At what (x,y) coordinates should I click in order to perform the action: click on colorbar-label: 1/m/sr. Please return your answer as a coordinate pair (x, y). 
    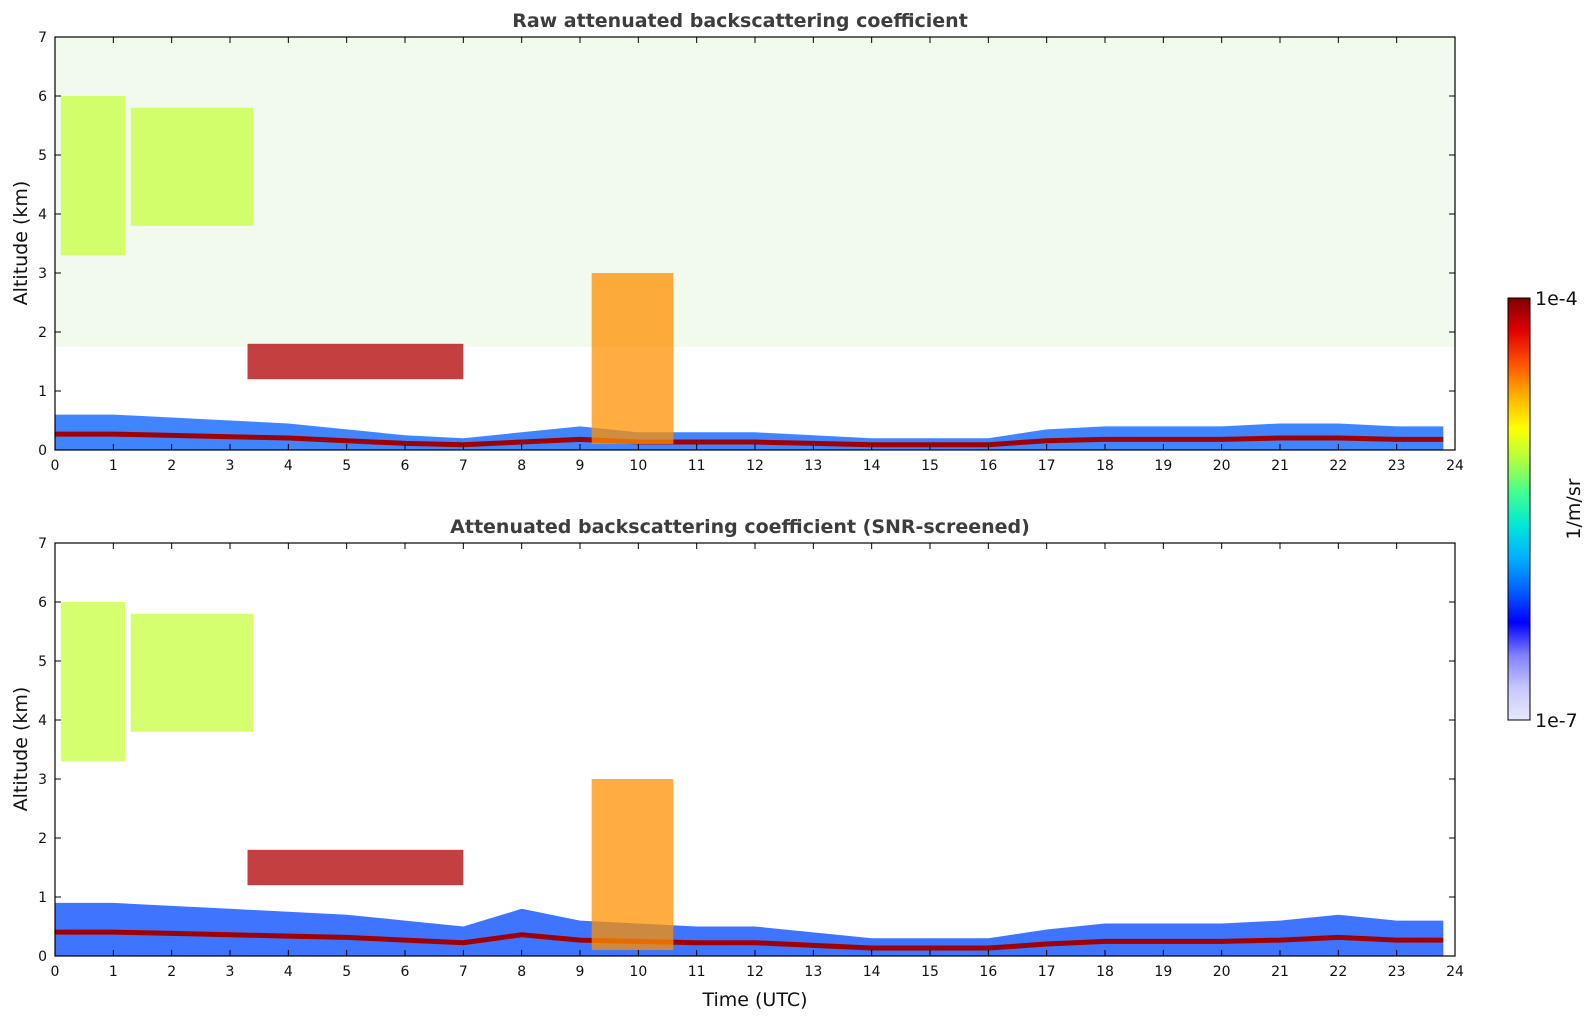
    Looking at the image, I should click on (1574, 508).